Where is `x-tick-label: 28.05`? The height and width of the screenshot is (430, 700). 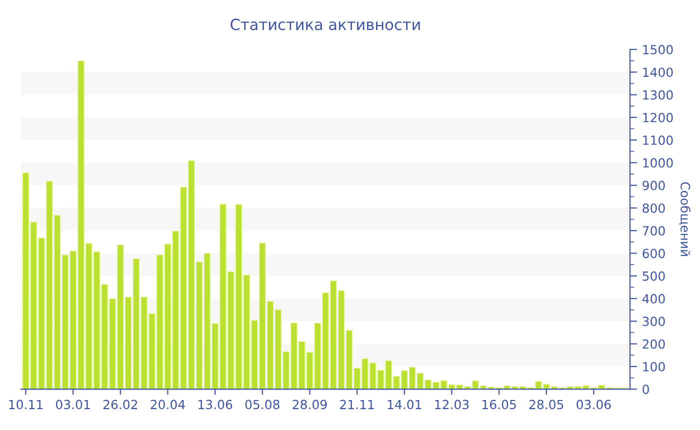 x-tick-label: 28.05 is located at coordinates (546, 405).